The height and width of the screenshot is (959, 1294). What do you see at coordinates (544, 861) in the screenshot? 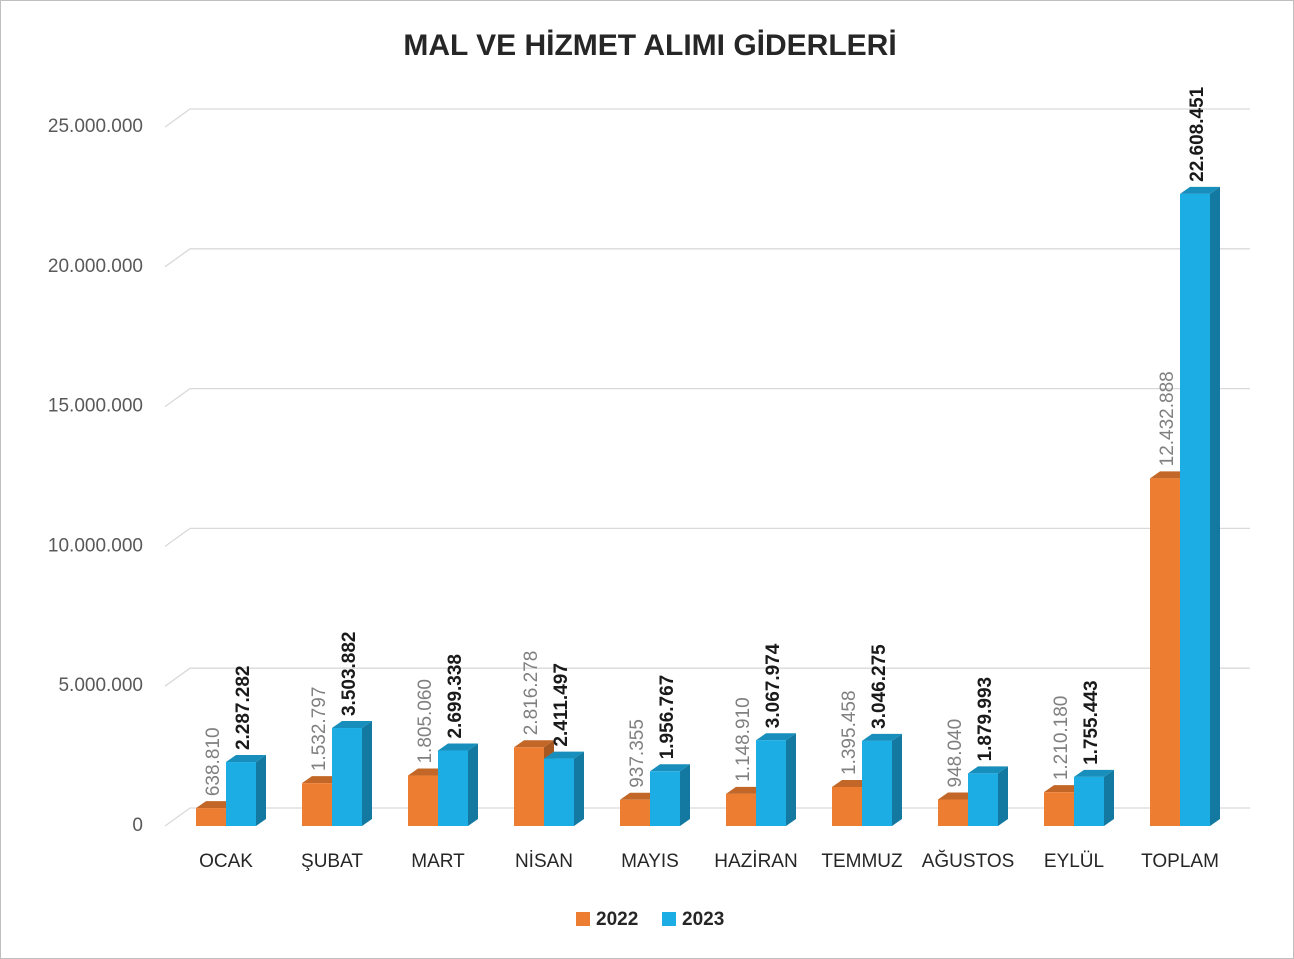
I see `x-tick-label: NİSAN` at bounding box center [544, 861].